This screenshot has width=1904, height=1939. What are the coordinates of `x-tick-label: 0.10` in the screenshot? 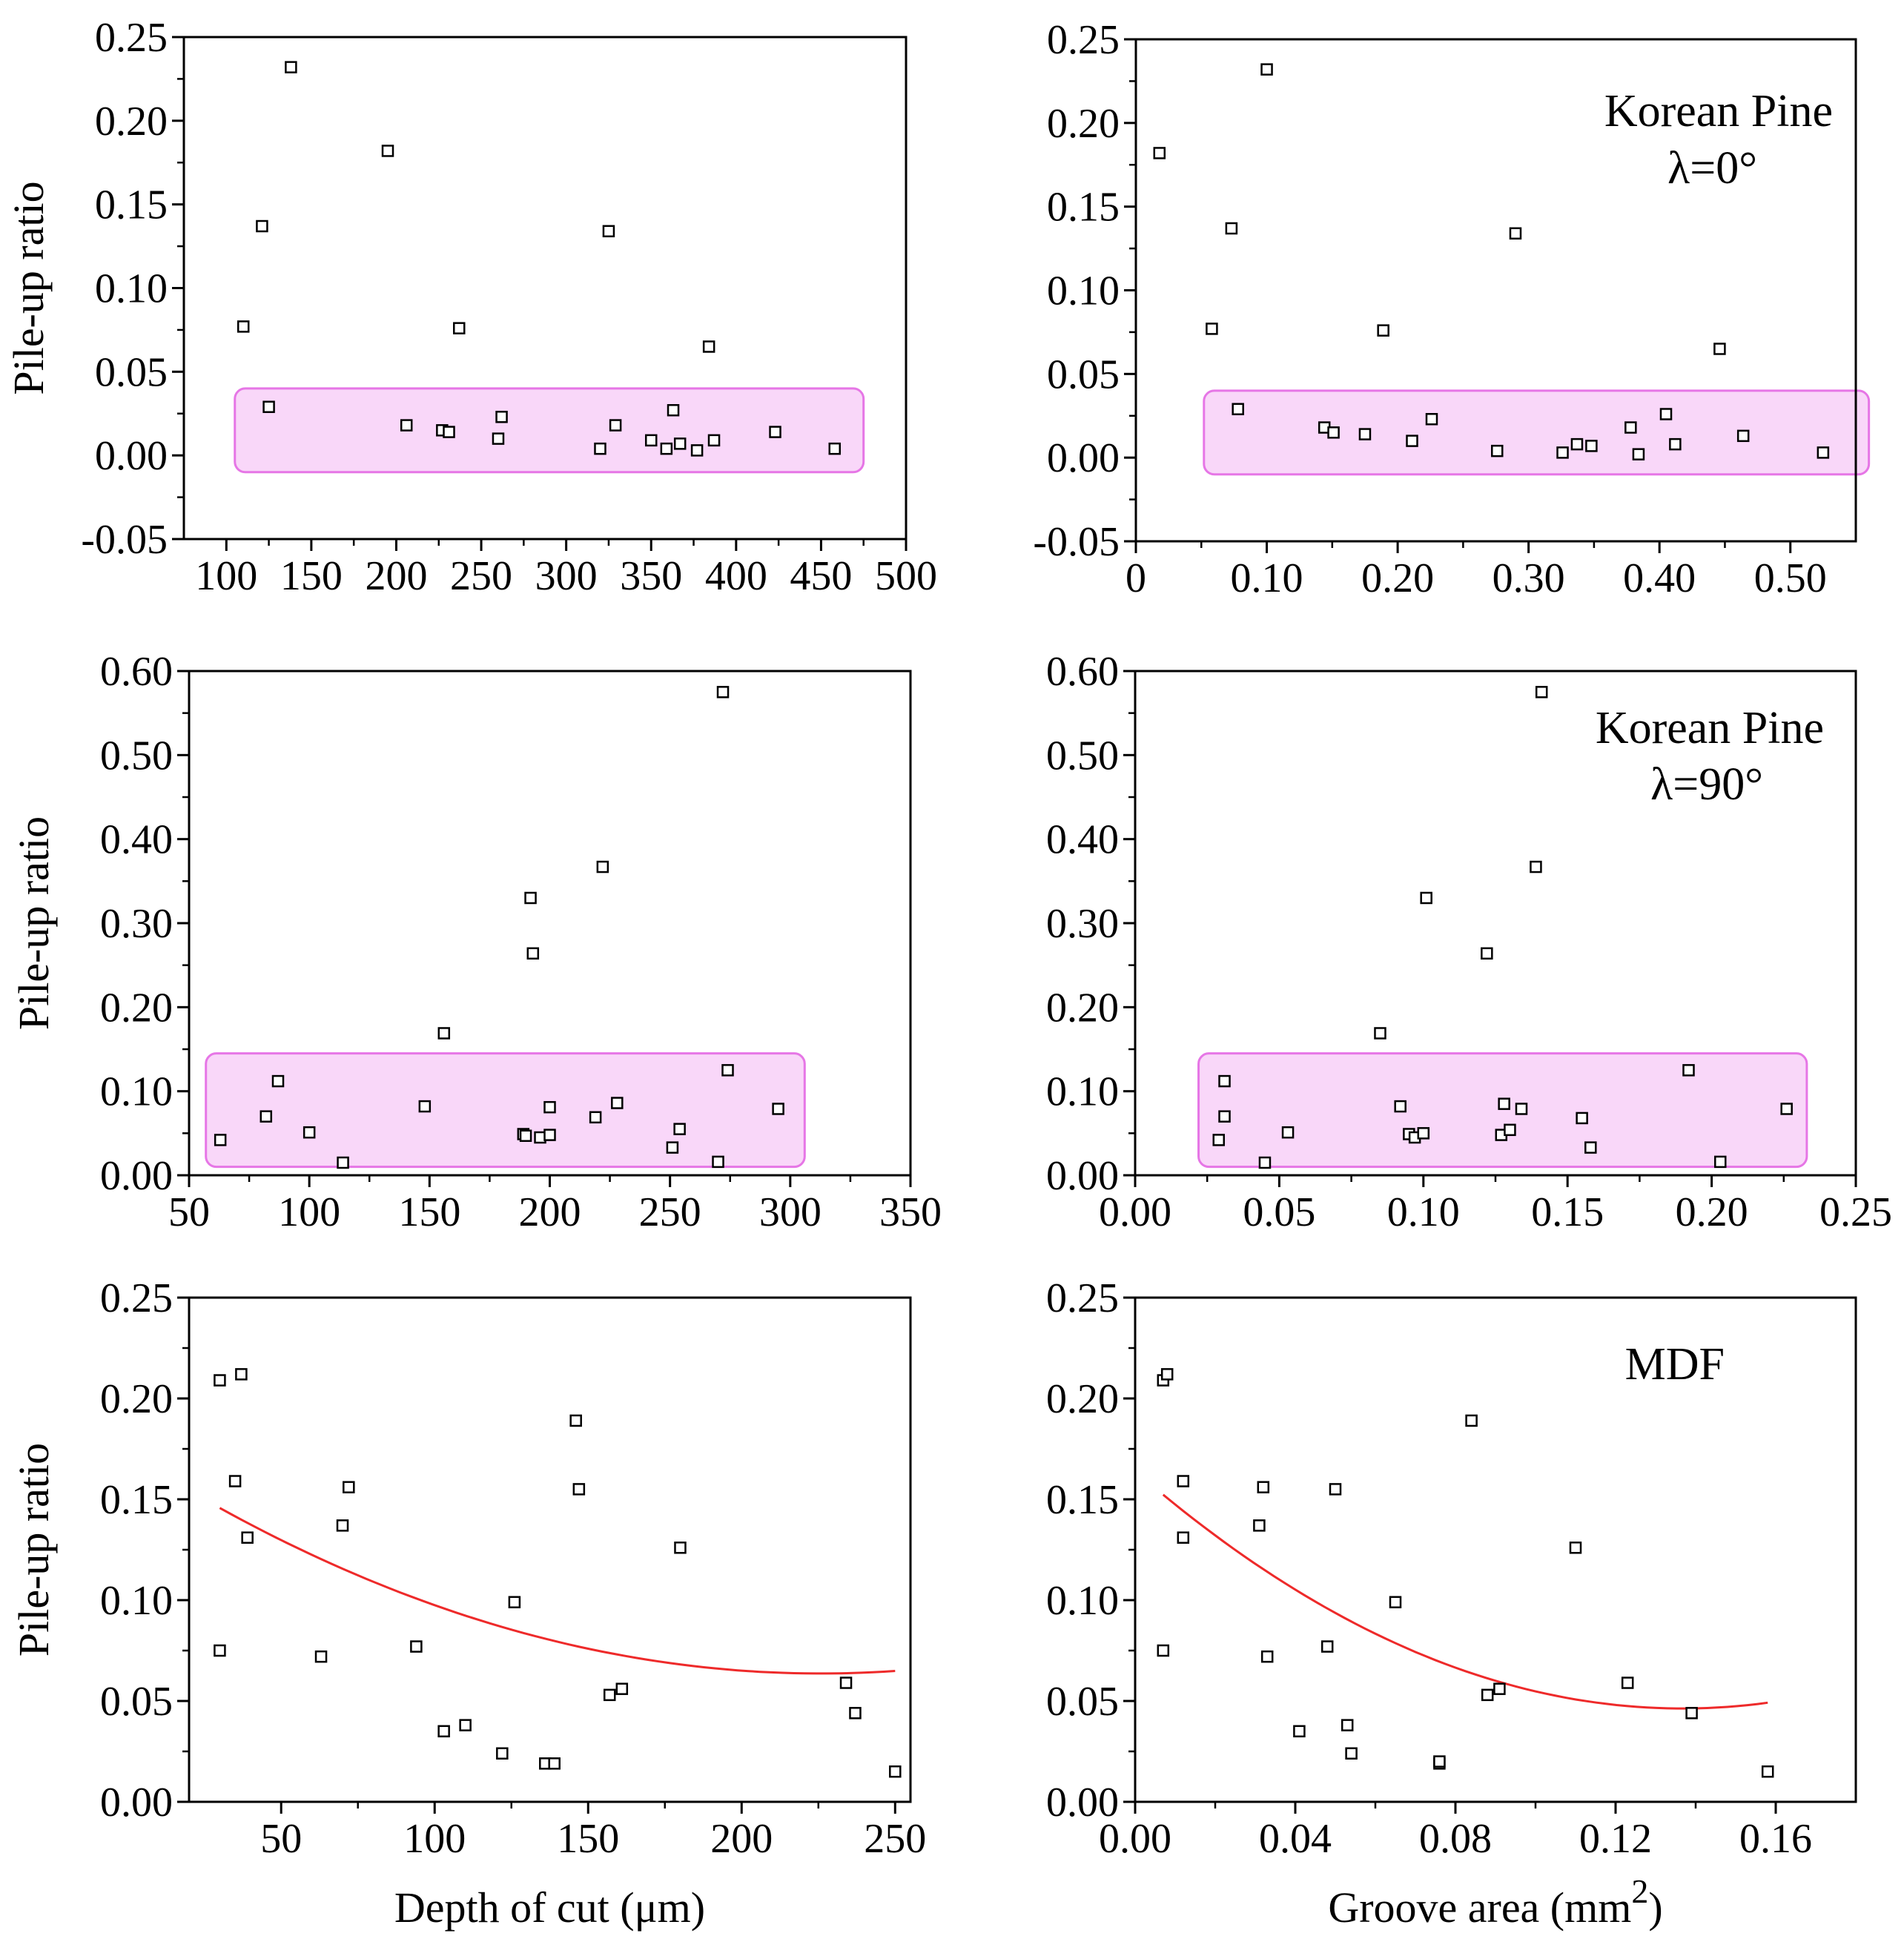 It's located at (1423, 1212).